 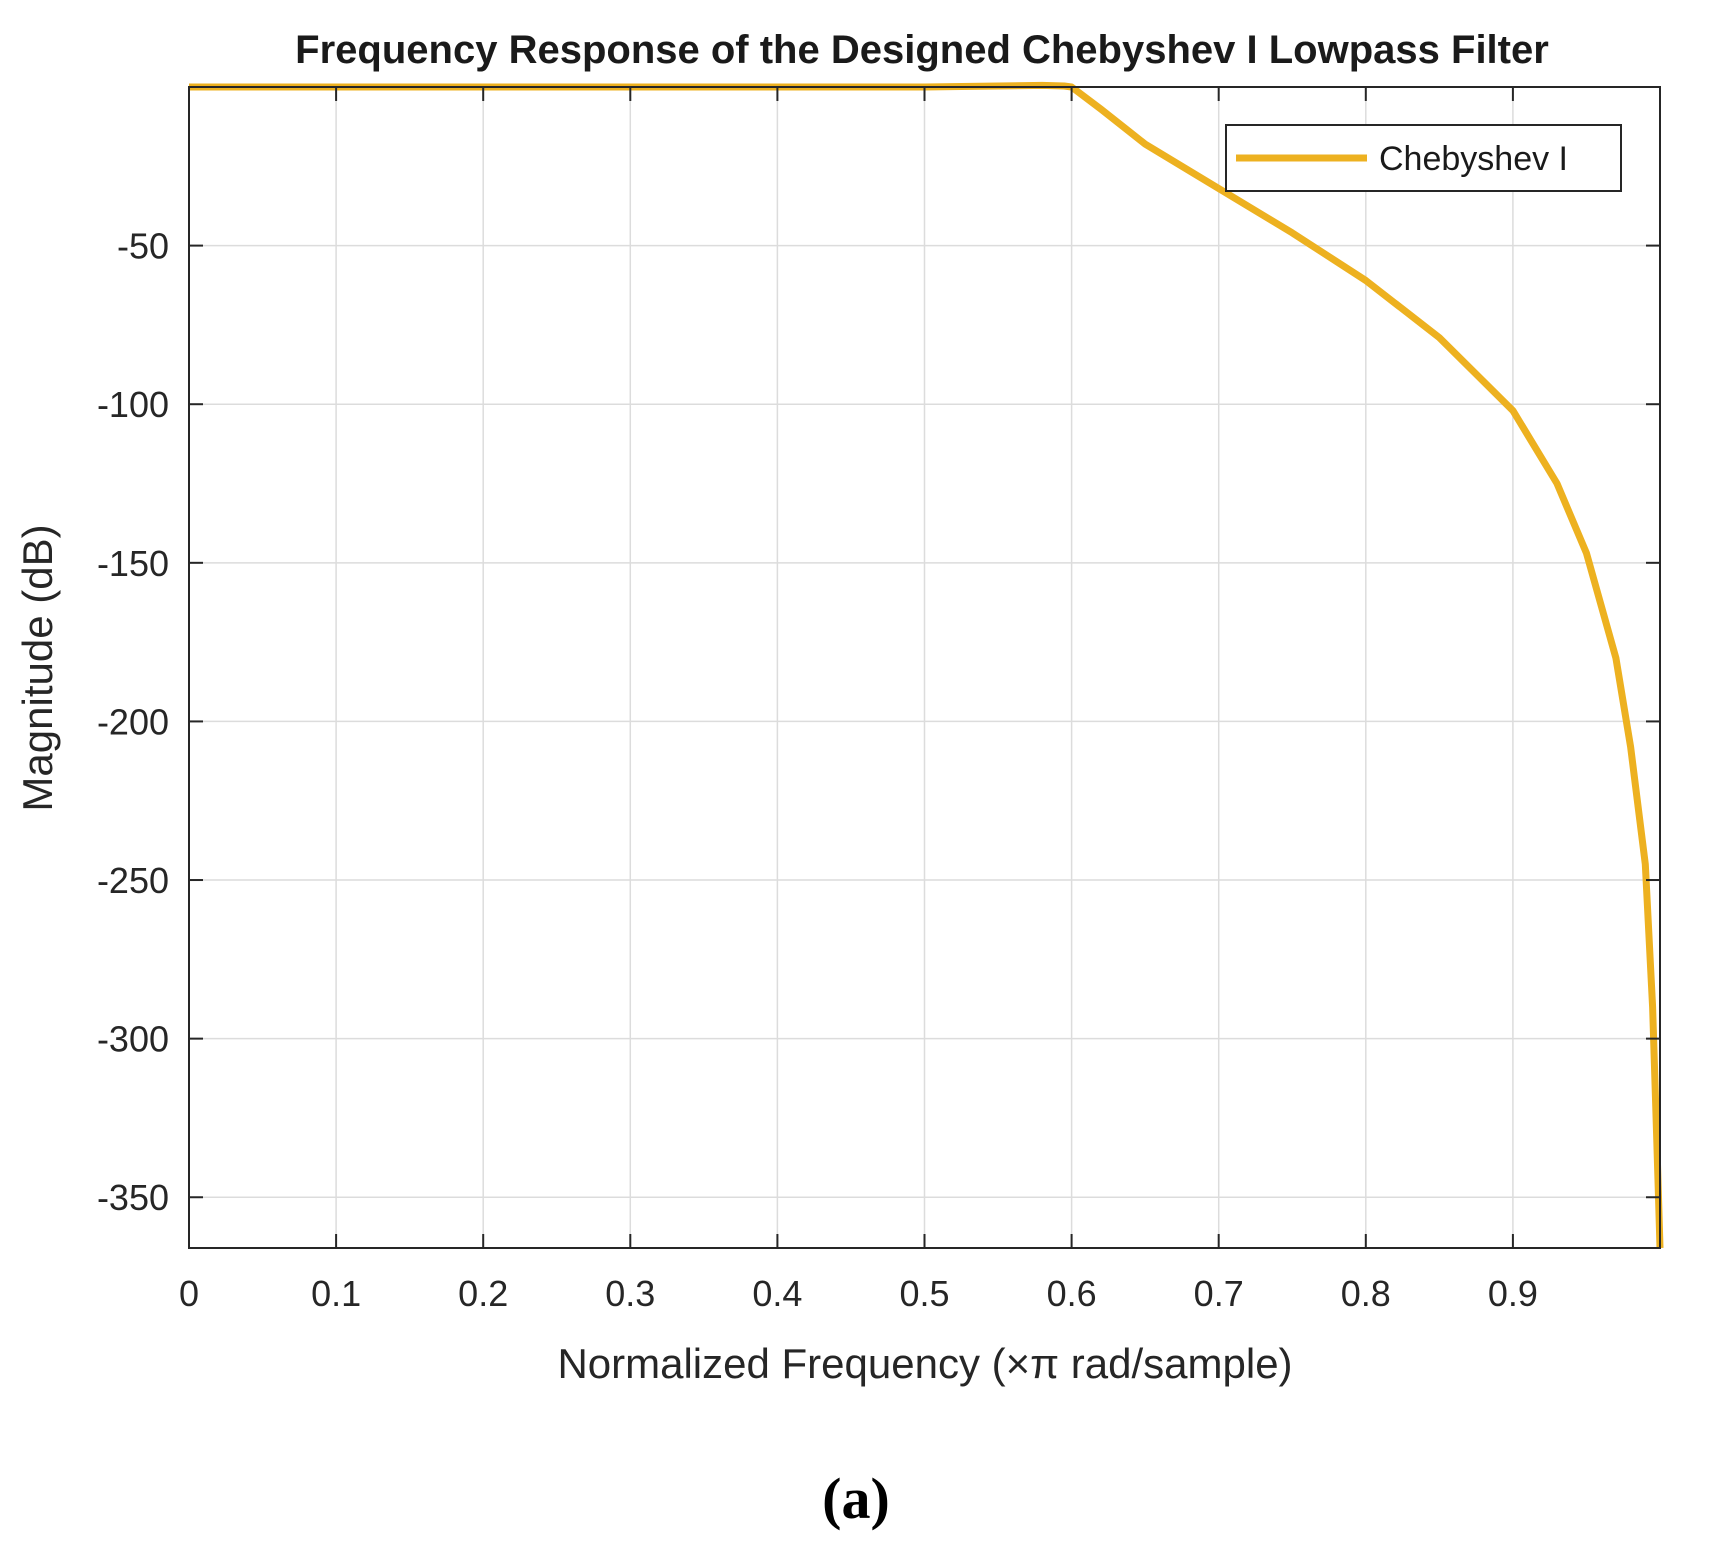 I want to click on x-tick-label: 0.5, so click(x=924, y=1293).